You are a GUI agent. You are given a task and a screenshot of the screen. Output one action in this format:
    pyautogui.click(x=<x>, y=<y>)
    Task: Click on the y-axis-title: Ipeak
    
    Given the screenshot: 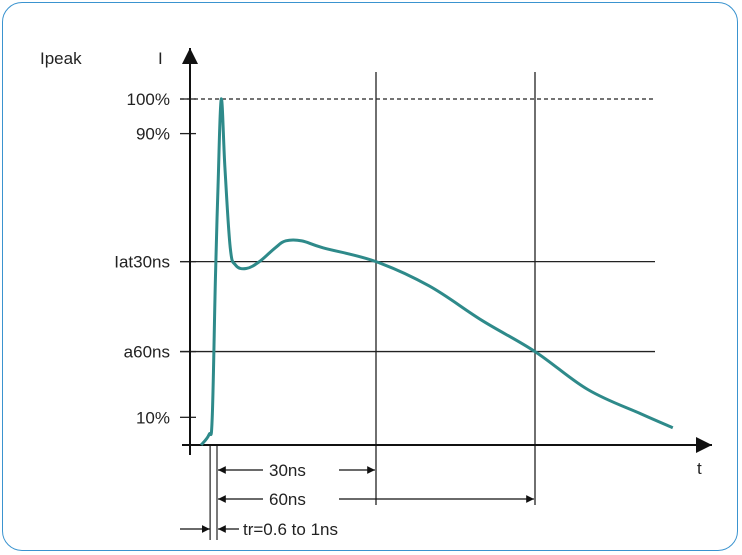 What is the action you would take?
    pyautogui.click(x=61, y=58)
    